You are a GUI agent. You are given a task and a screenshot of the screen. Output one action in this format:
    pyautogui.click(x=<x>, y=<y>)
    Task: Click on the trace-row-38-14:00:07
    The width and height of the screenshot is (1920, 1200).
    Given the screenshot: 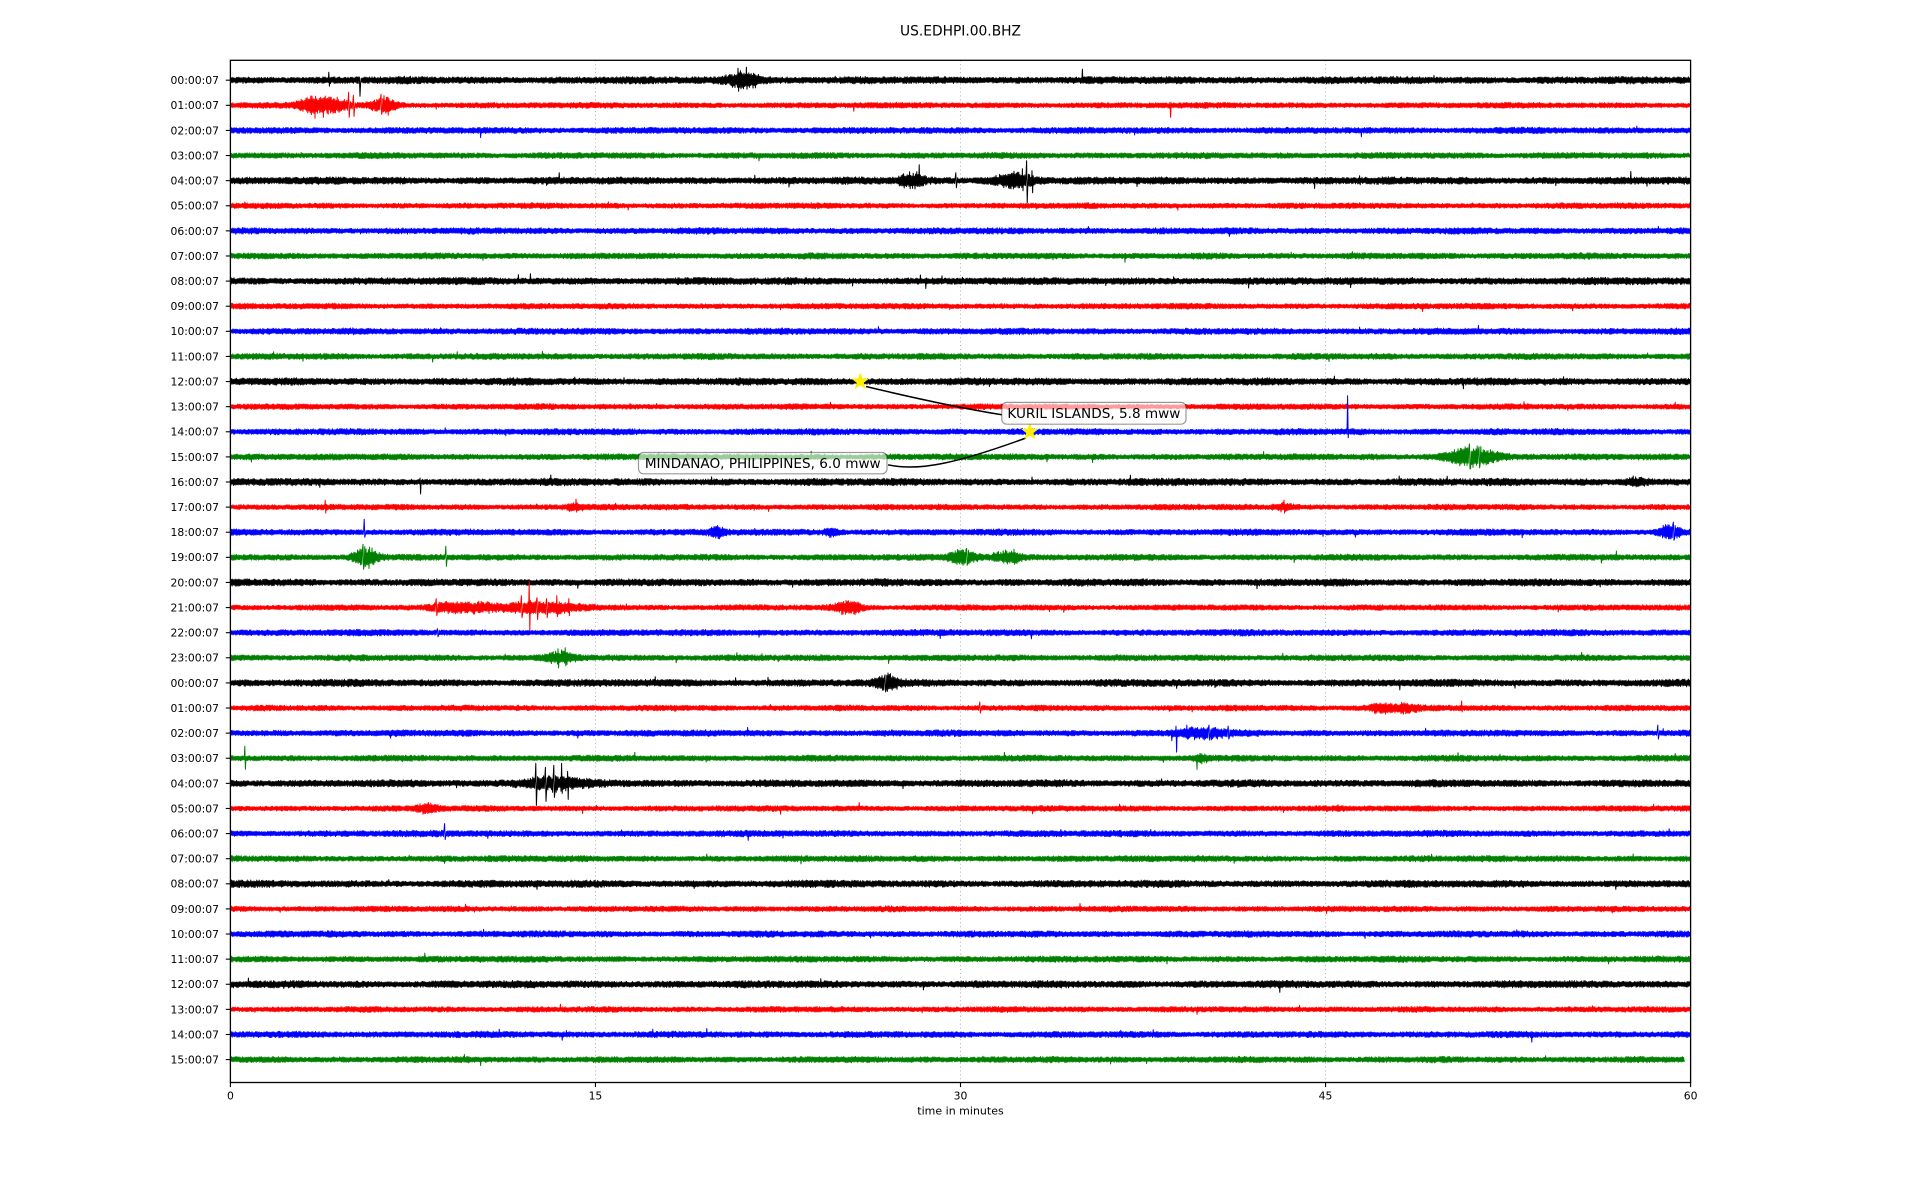 What is the action you would take?
    pyautogui.click(x=960, y=1035)
    